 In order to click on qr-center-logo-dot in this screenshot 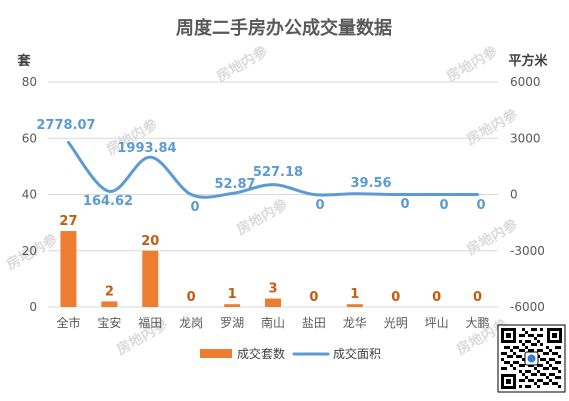, I will do `click(531, 358)`.